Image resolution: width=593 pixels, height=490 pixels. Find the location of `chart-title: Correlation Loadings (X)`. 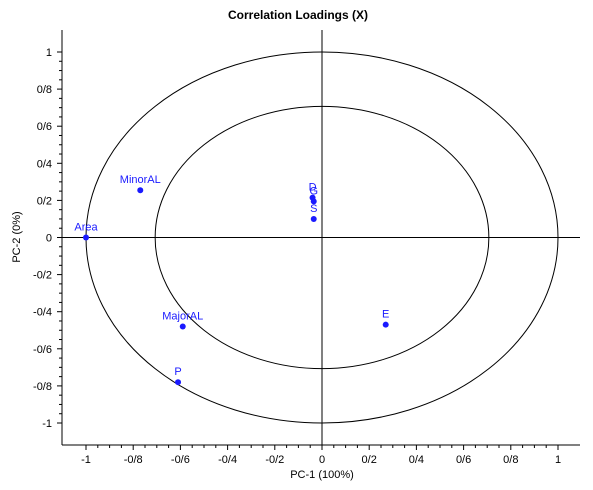

chart-title: Correlation Loadings (X) is located at coordinates (298, 15).